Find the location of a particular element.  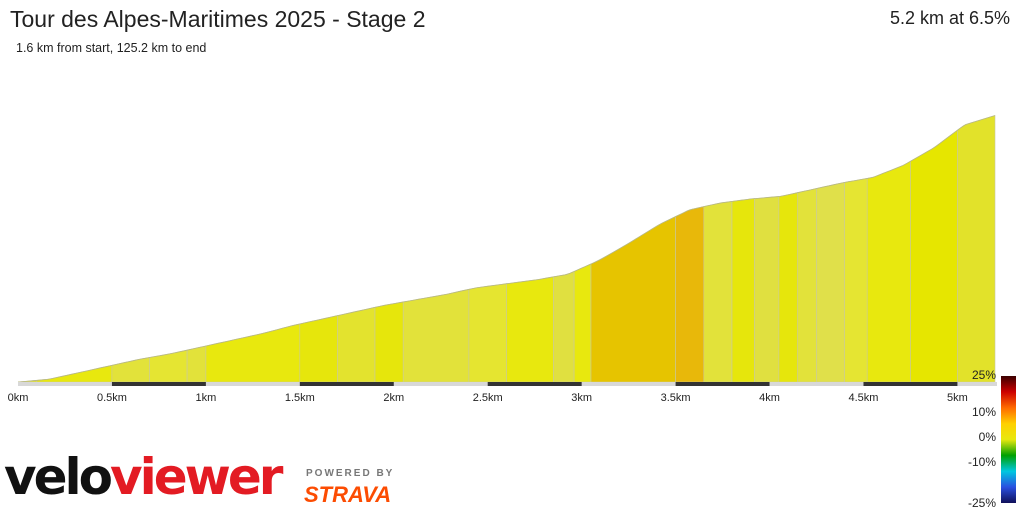

x-tick-label: 0.5km is located at coordinates (112, 398).